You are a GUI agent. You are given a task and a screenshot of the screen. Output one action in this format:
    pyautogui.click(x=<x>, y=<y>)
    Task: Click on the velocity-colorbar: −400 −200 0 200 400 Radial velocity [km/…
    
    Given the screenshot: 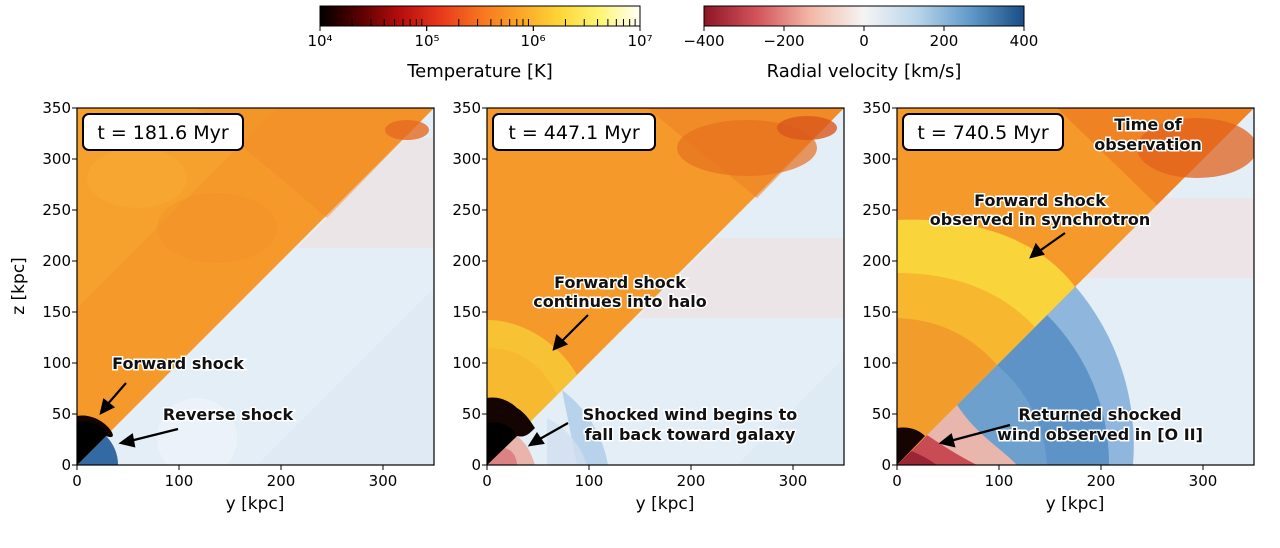 What is the action you would take?
    pyautogui.click(x=861, y=43)
    